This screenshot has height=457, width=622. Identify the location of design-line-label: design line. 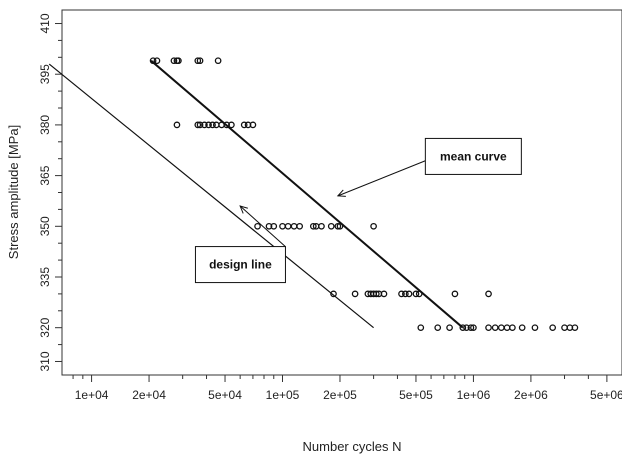
(240, 265).